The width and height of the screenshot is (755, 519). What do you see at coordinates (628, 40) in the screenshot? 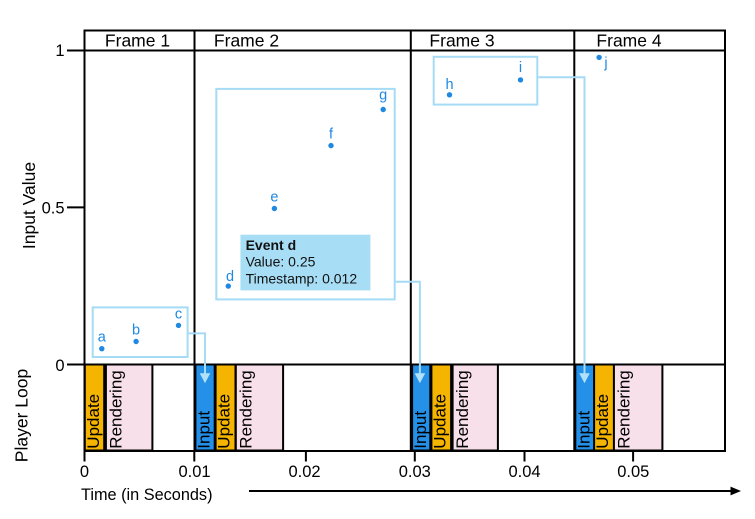
I see `svg-text: Frame 4` at bounding box center [628, 40].